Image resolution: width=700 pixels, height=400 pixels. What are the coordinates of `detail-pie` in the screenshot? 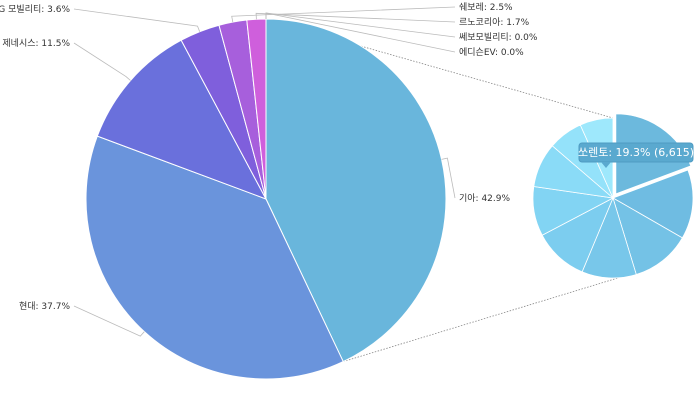 It's located at (613, 196).